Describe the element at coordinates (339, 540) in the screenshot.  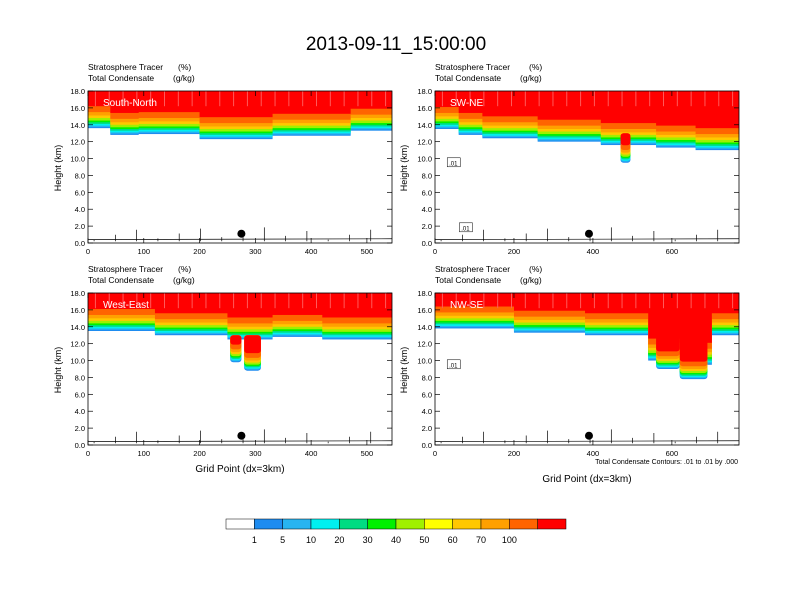
I see `colorbar-label: 20` at that location.